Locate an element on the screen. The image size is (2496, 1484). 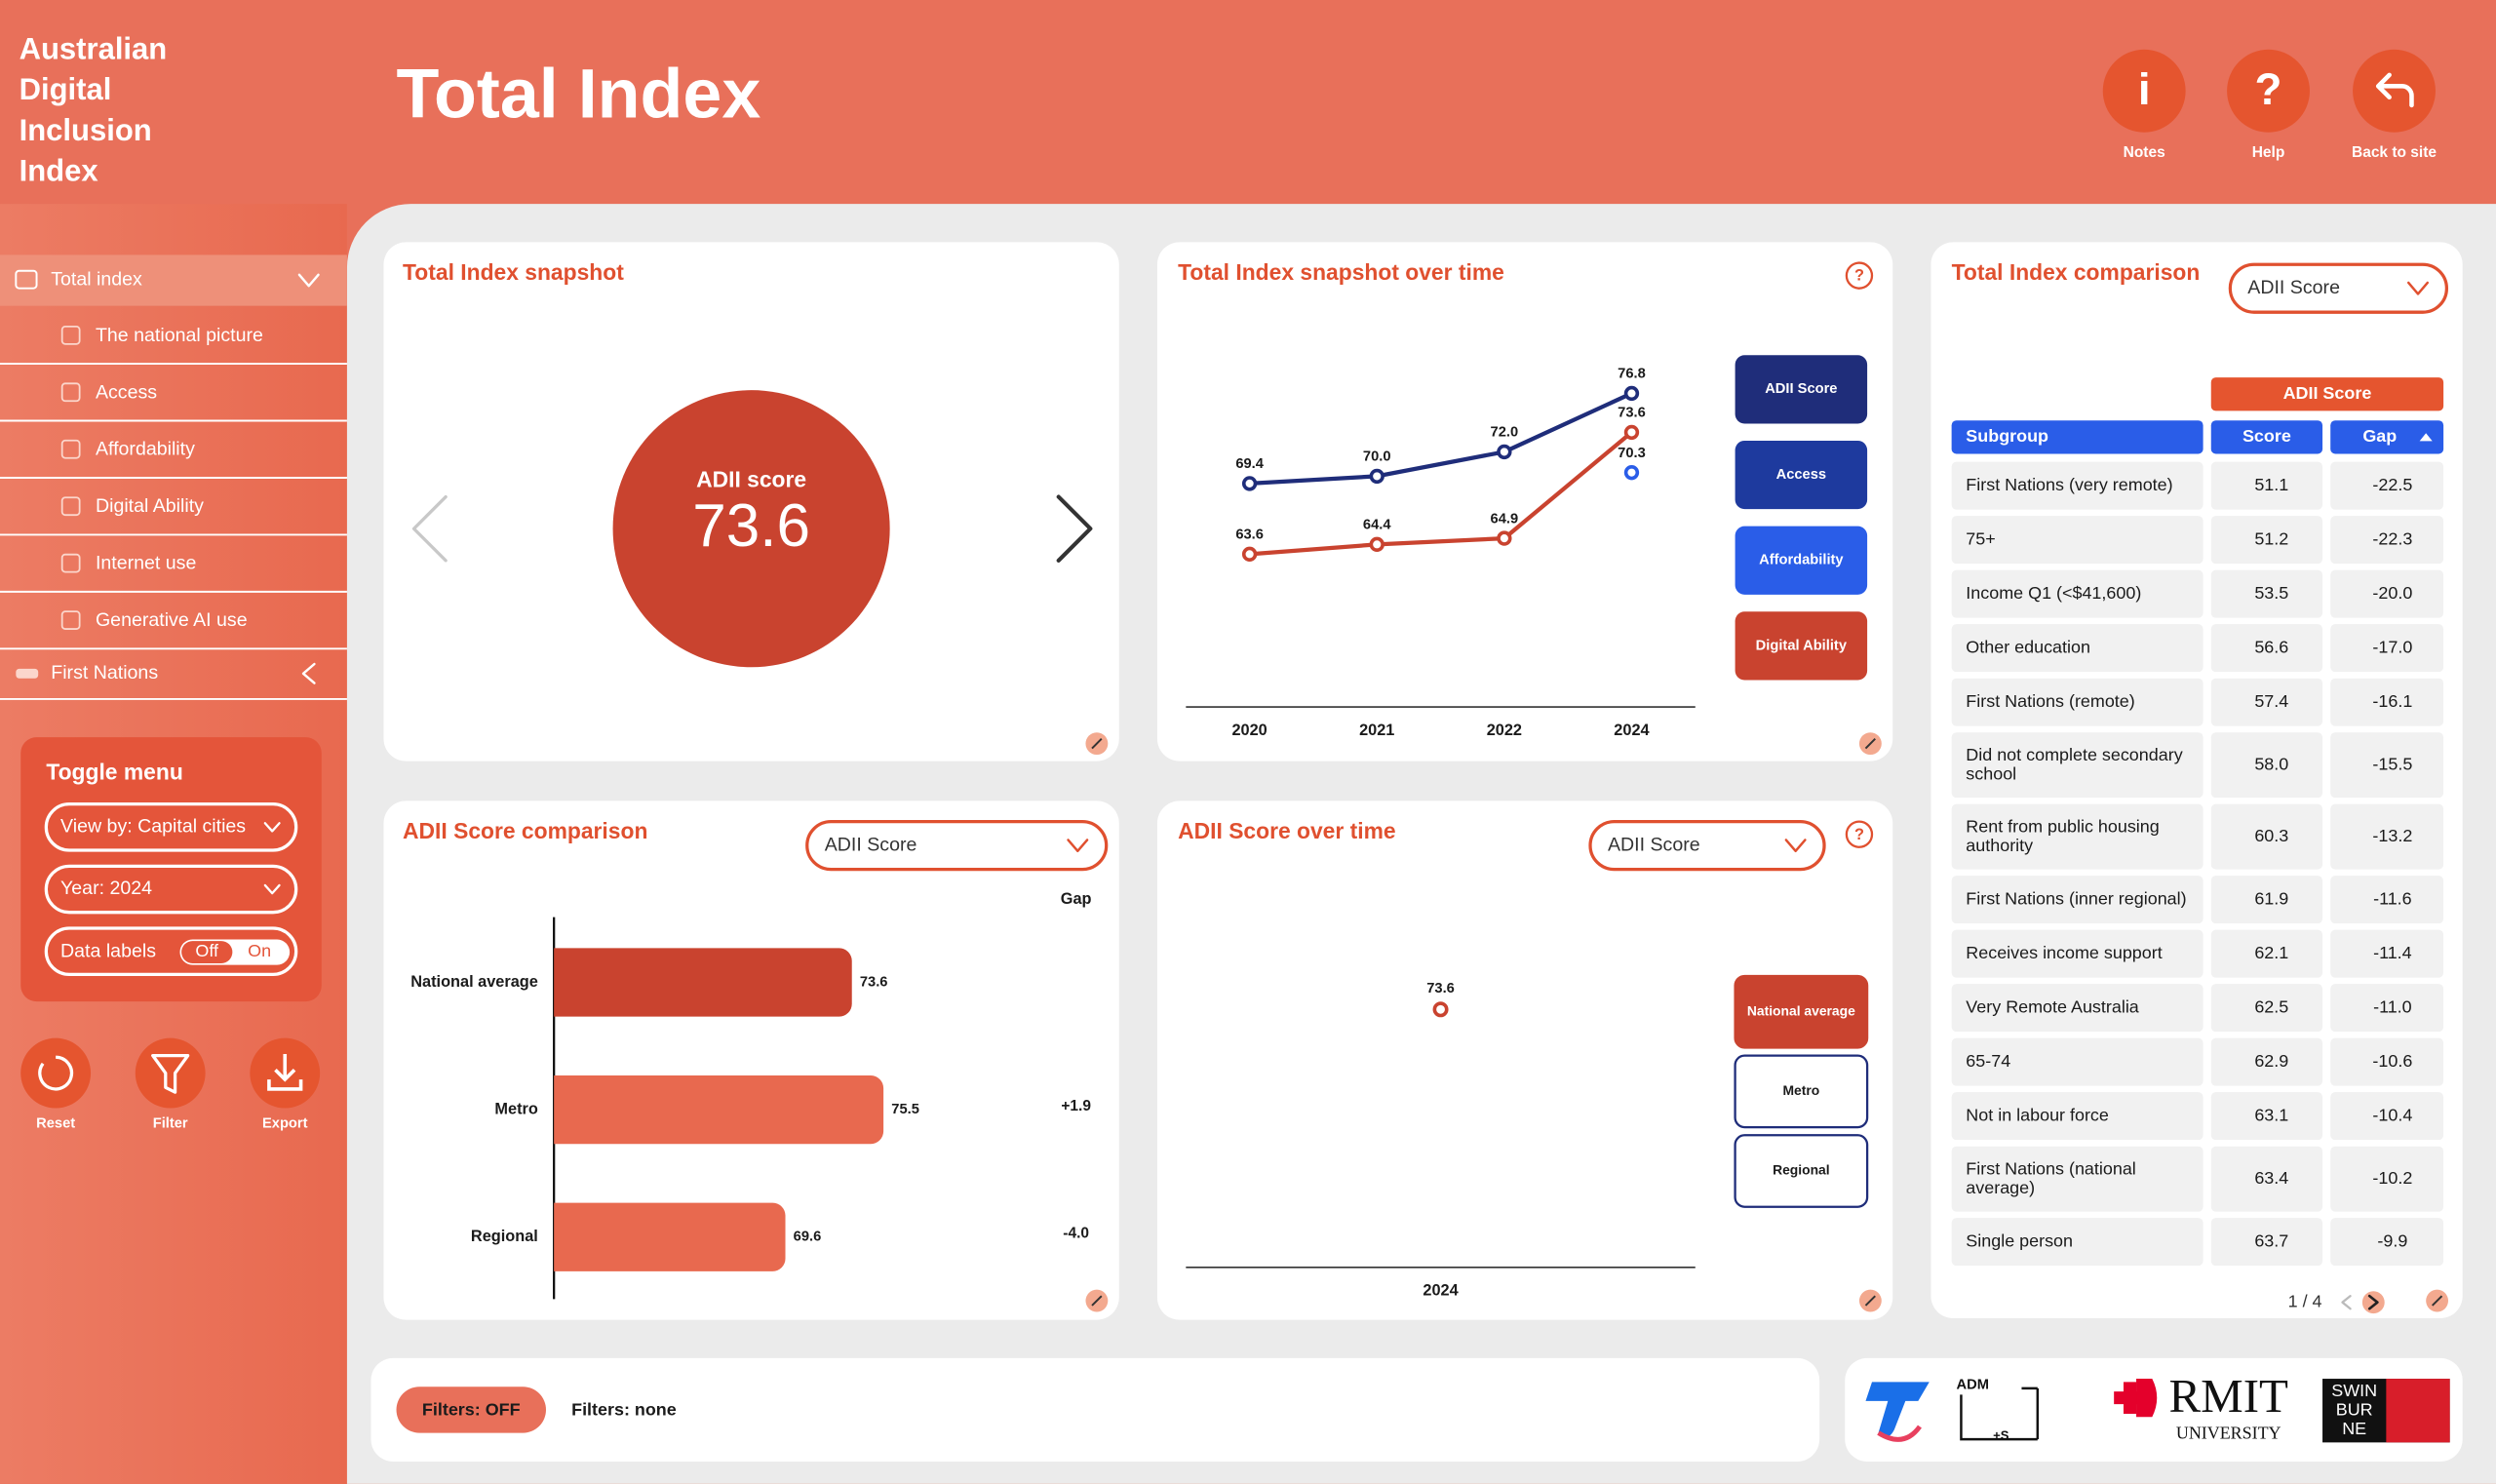
header-button-label: Notes is located at coordinates (2144, 152).